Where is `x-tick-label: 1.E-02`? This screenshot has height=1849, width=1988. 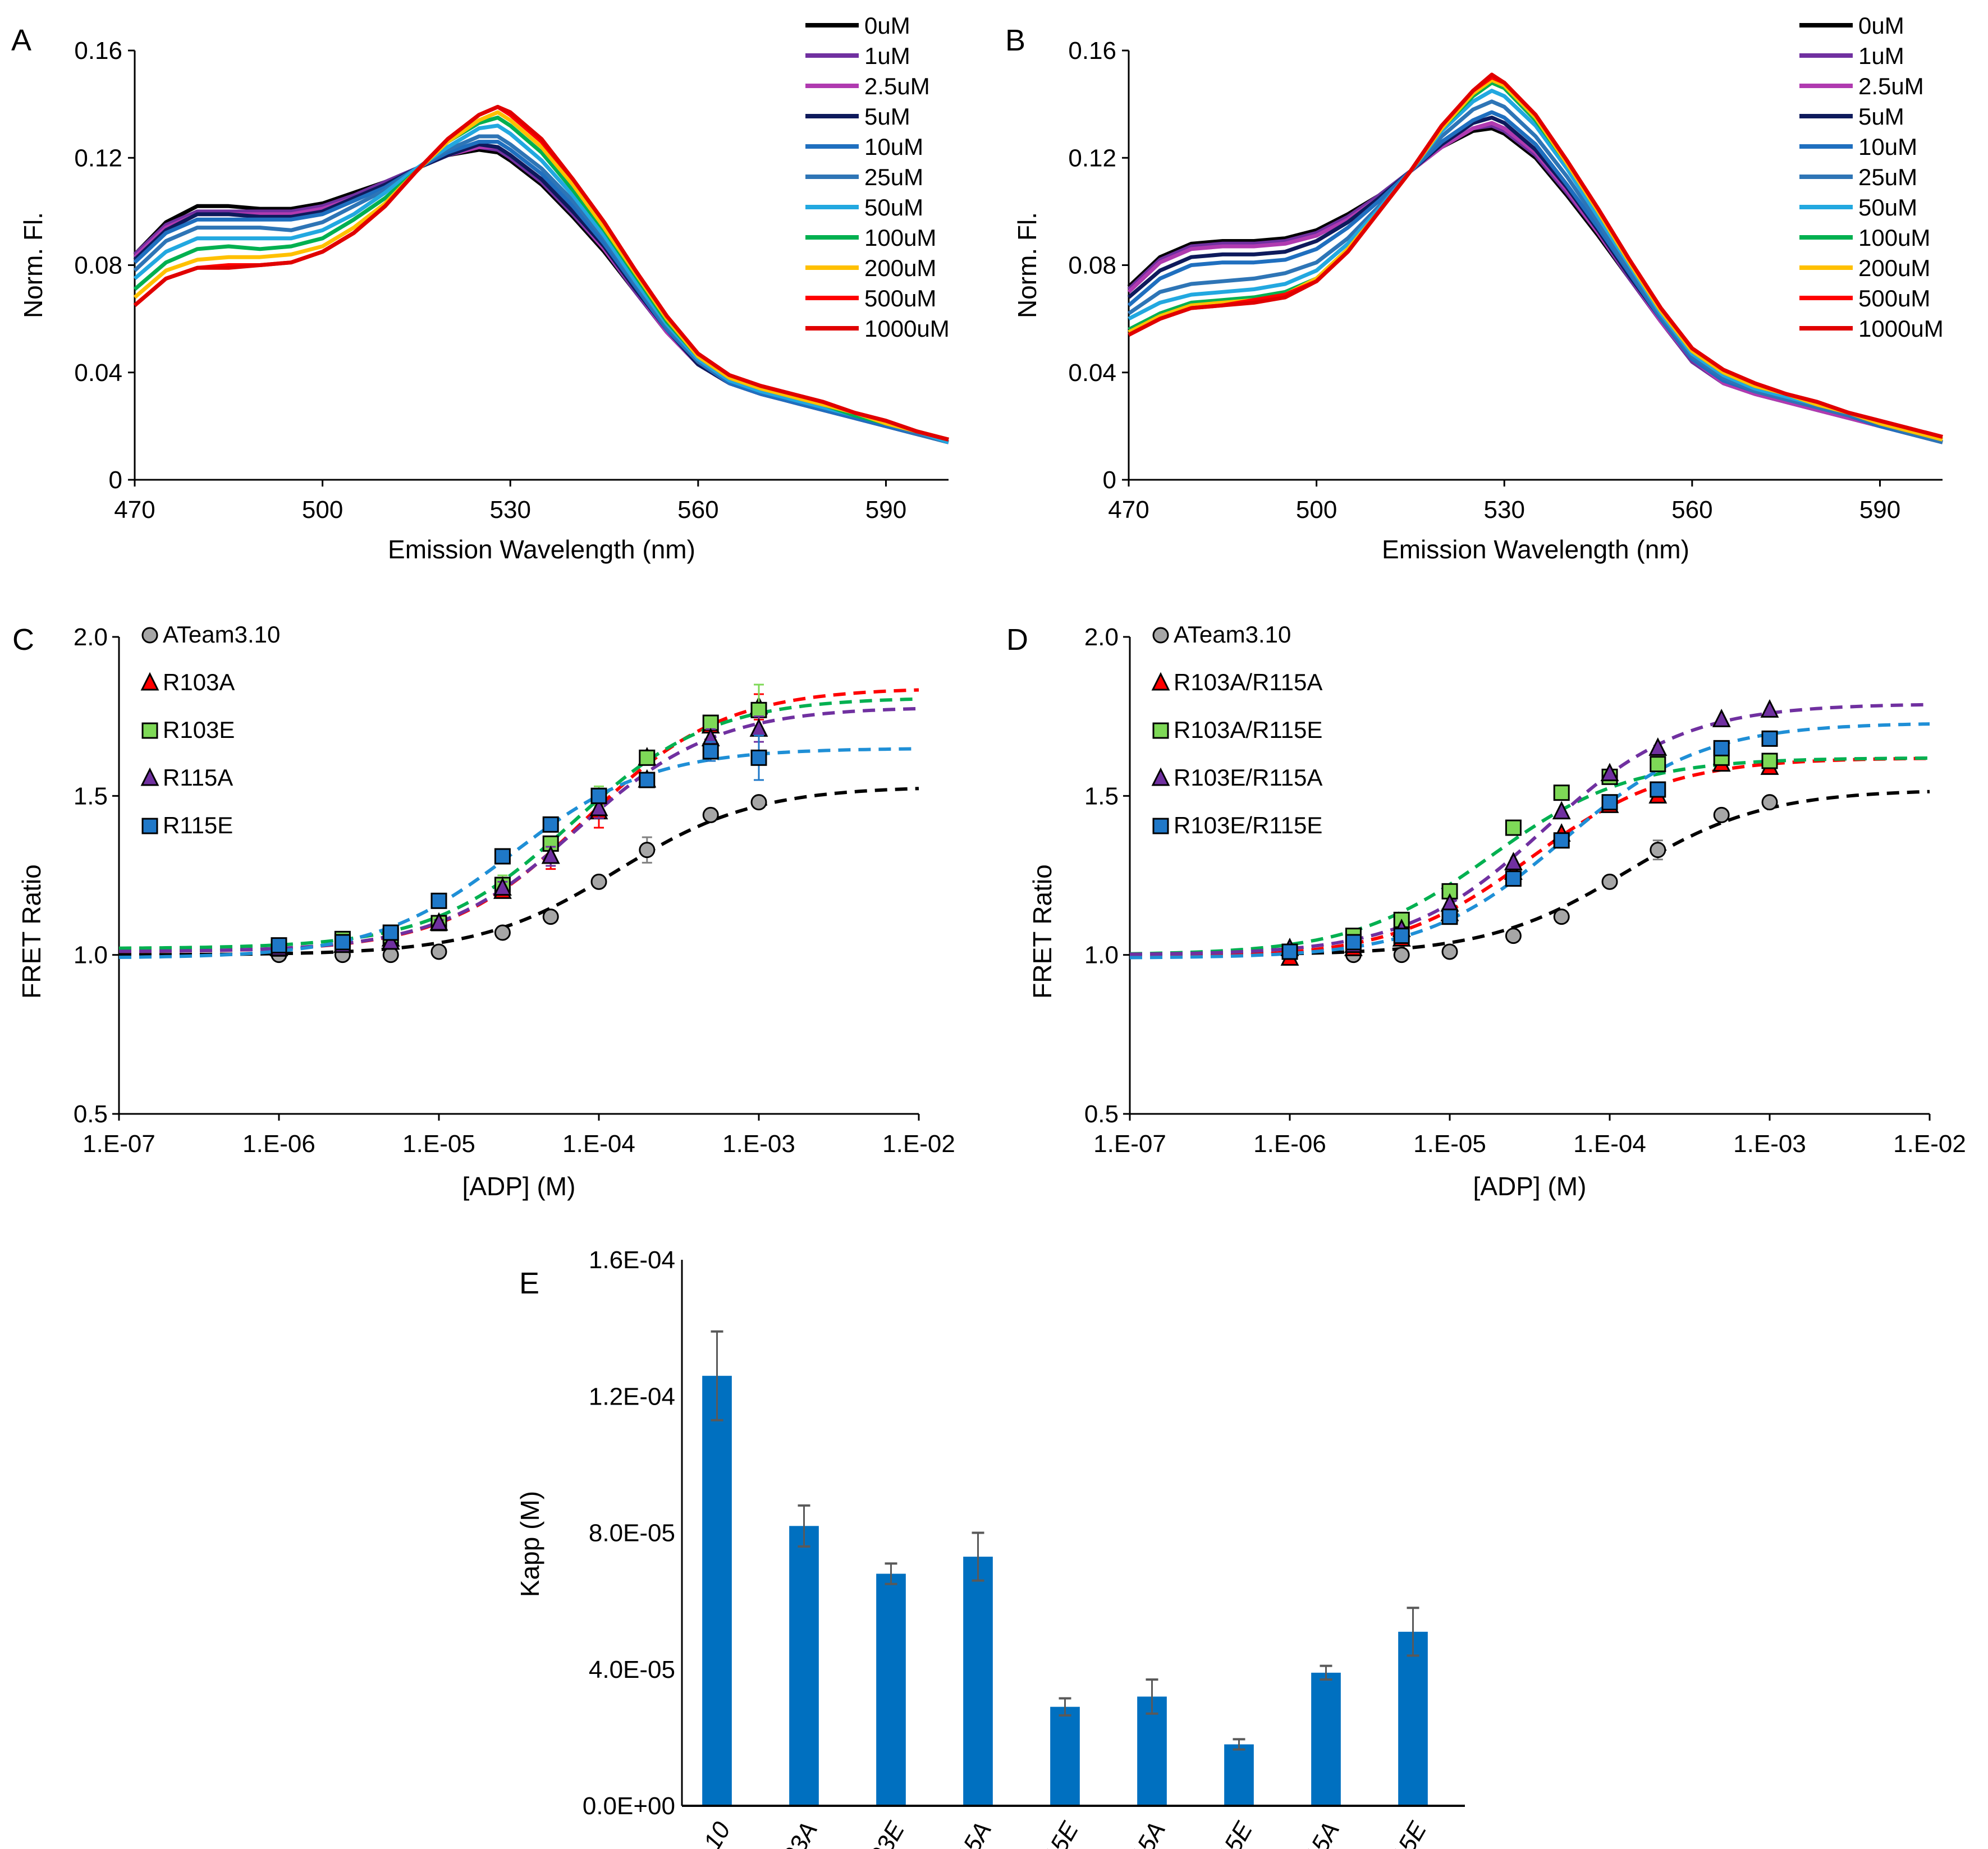 x-tick-label: 1.E-02 is located at coordinates (918, 1144).